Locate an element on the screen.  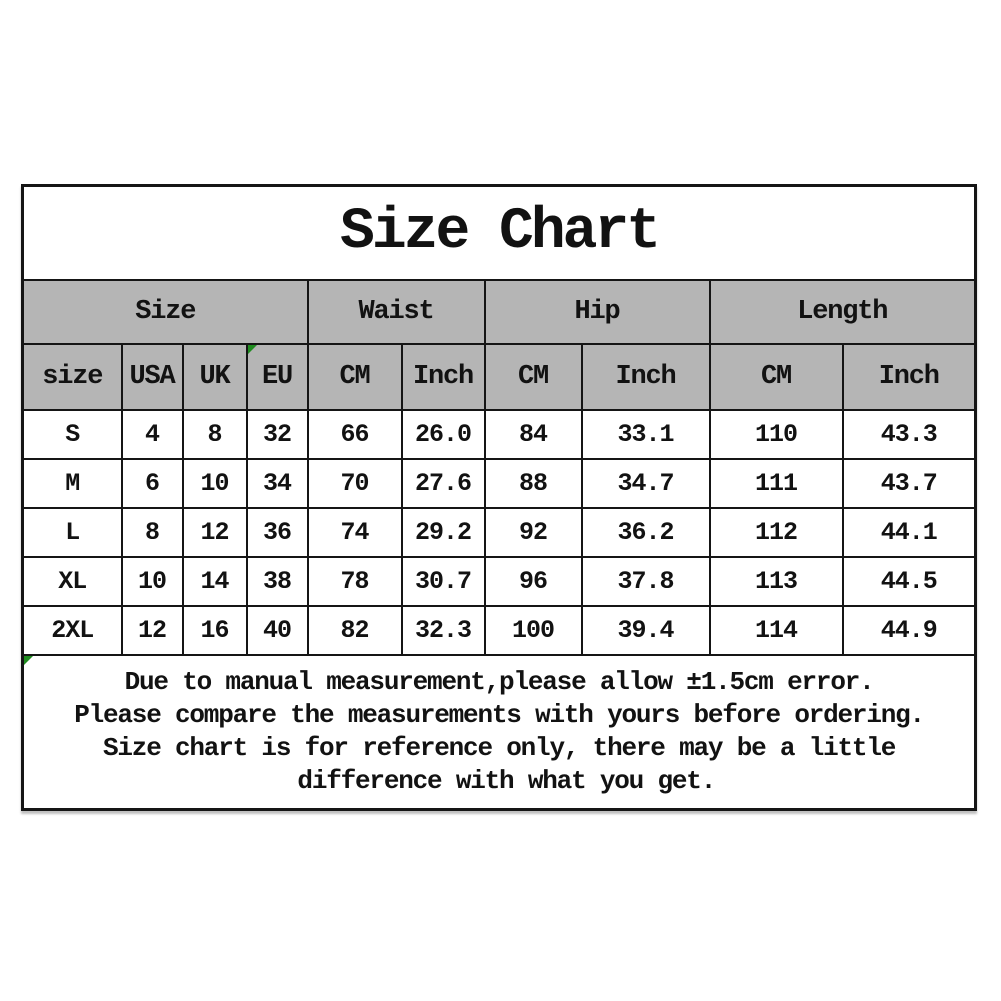
table-cell: M is located at coordinates (72, 483).